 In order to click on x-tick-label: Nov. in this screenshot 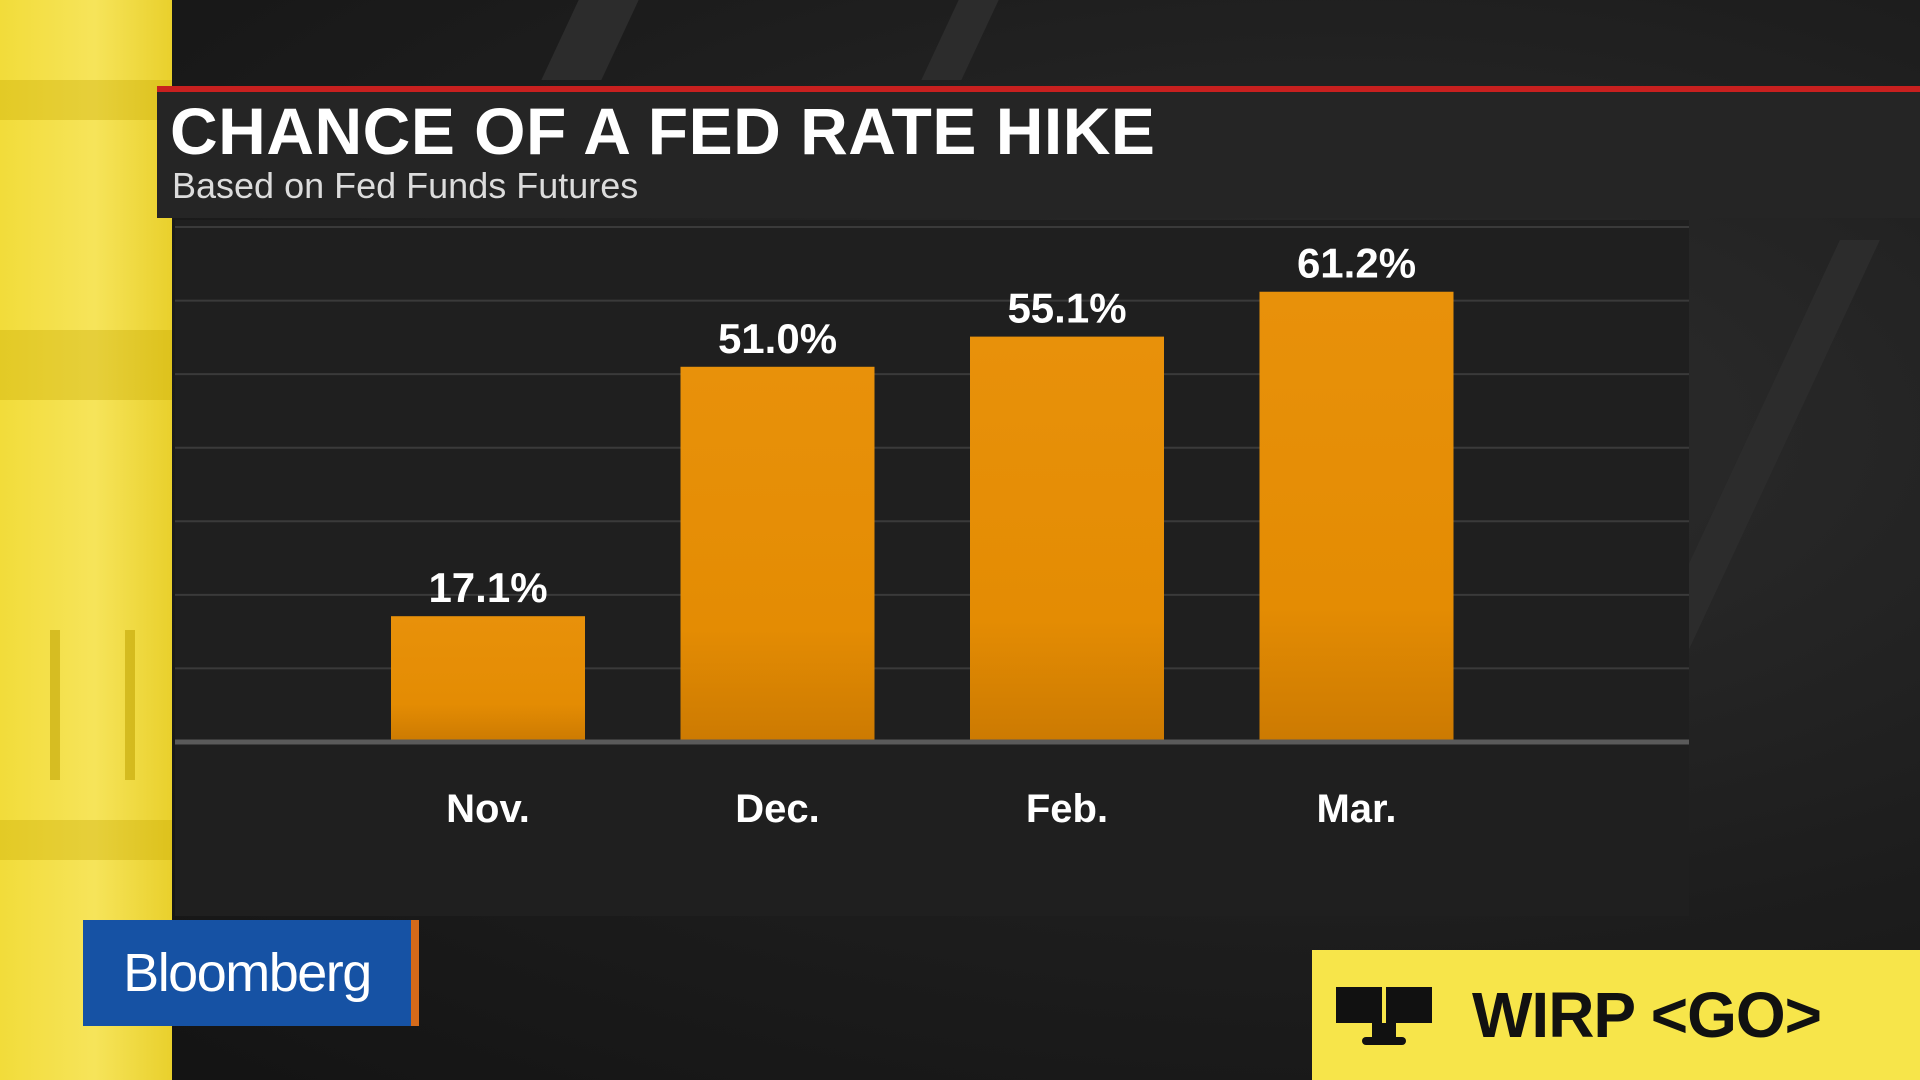, I will do `click(488, 809)`.